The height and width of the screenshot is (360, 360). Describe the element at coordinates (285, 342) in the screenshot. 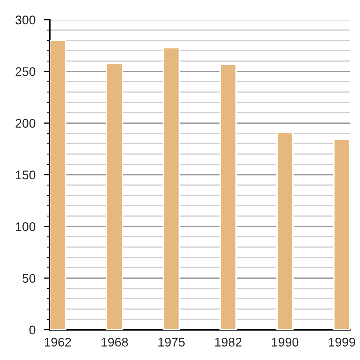

I see `x-tick-label: 1990` at that location.